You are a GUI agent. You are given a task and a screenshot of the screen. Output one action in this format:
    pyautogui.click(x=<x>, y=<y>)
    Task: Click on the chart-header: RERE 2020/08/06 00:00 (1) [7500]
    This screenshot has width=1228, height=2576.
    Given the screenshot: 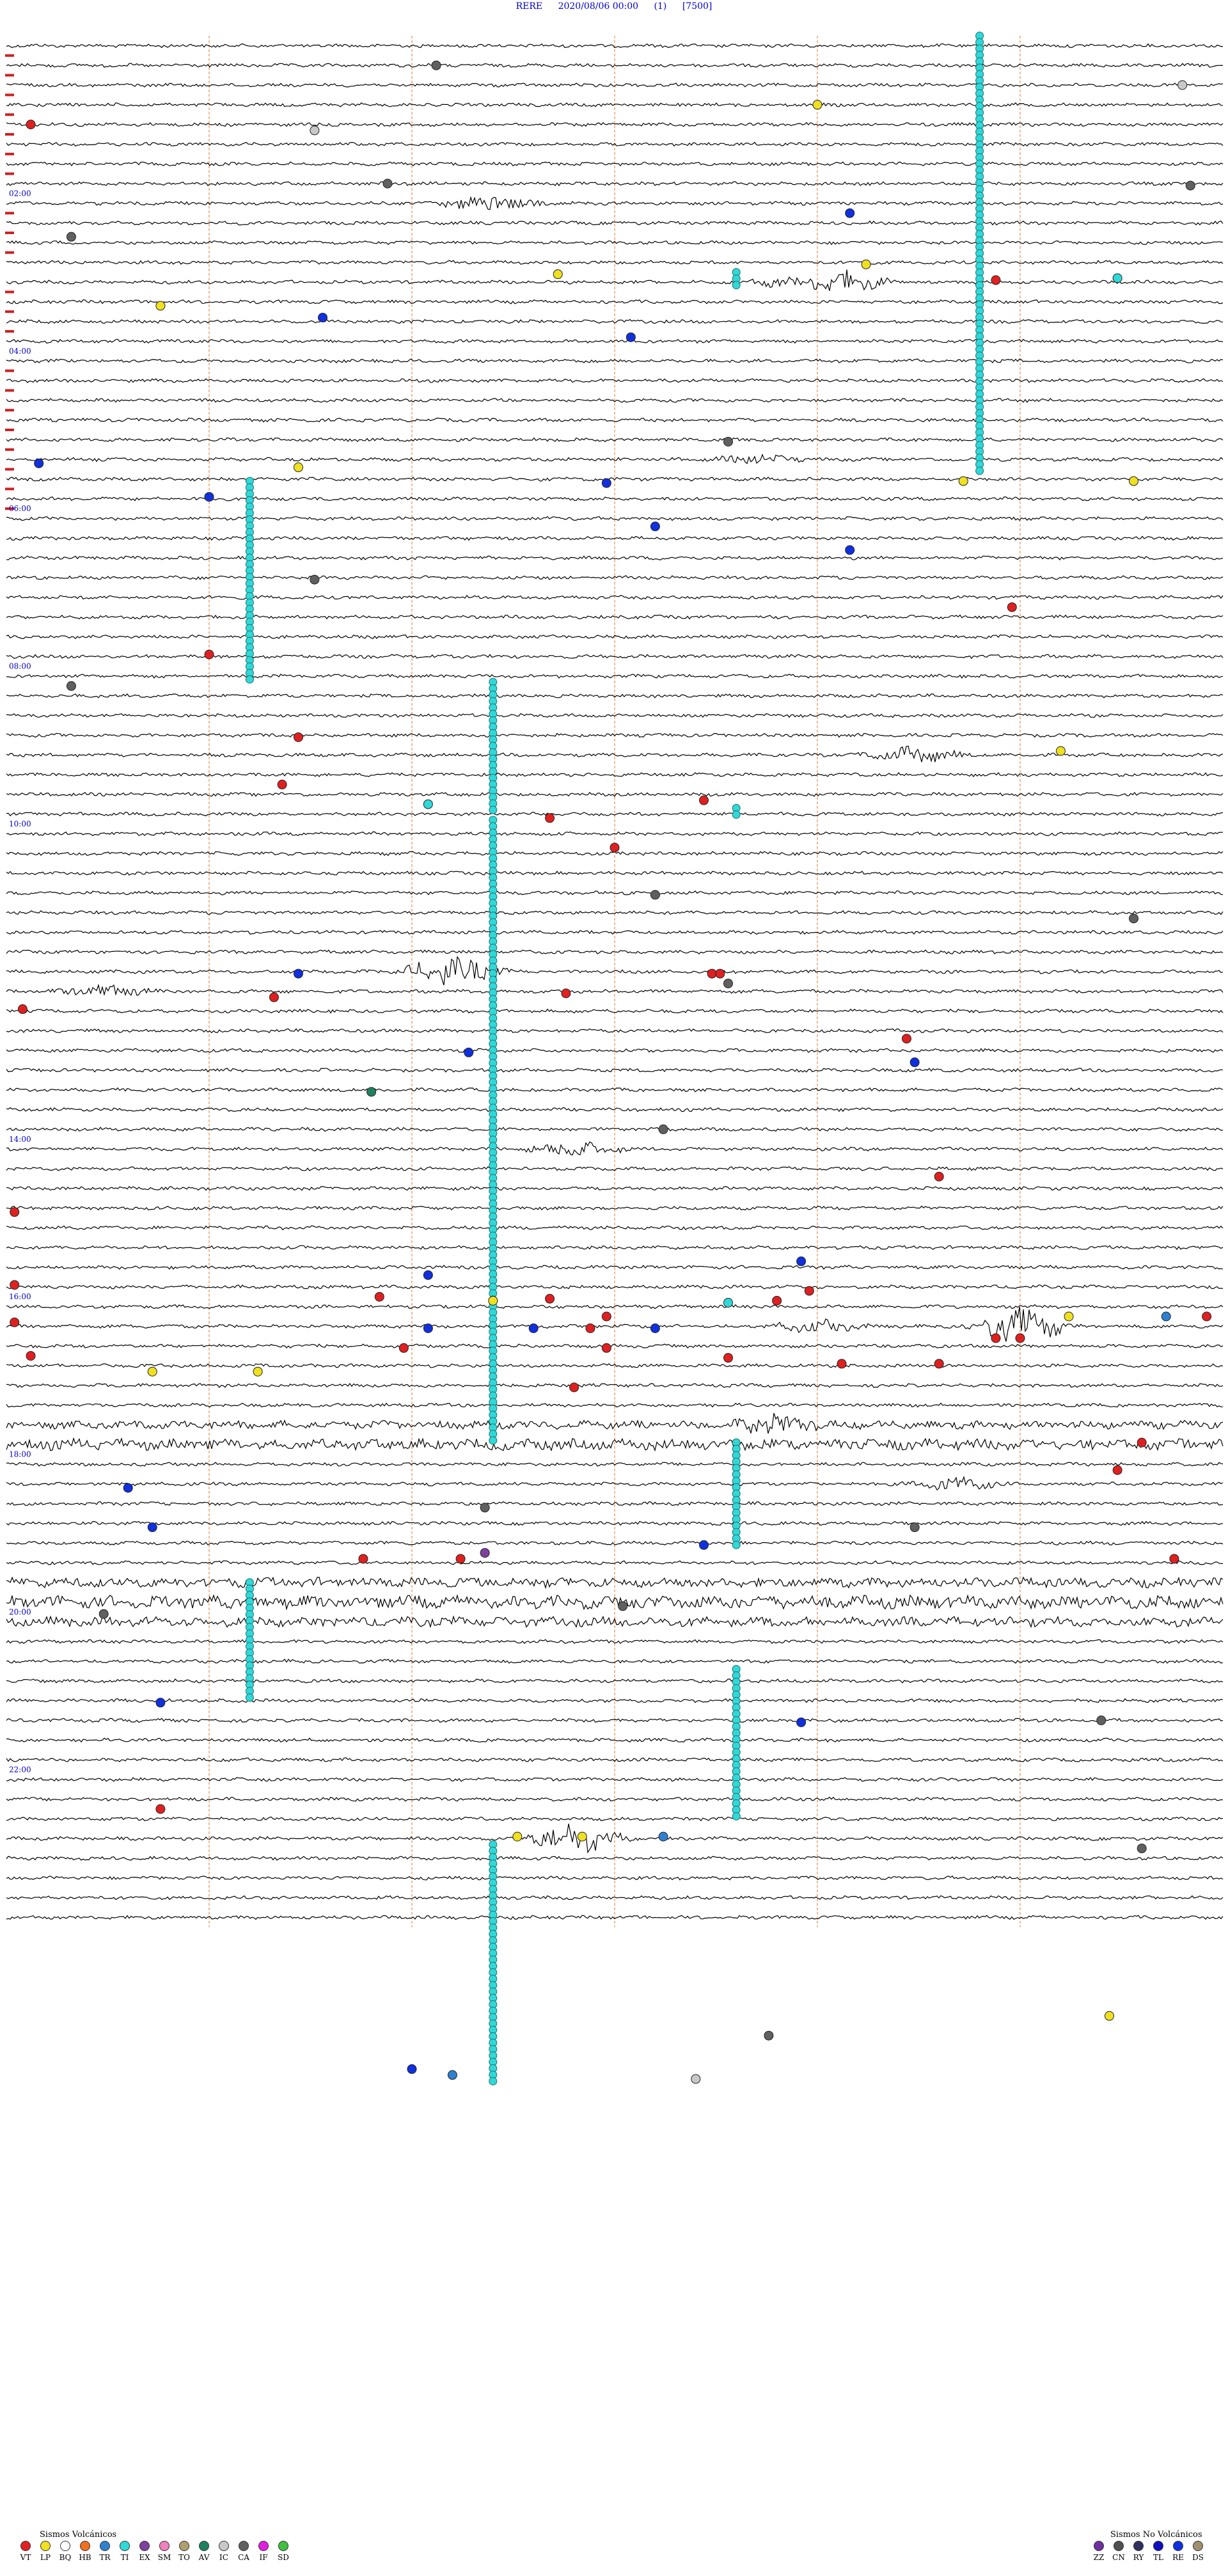 What is the action you would take?
    pyautogui.click(x=614, y=6)
    